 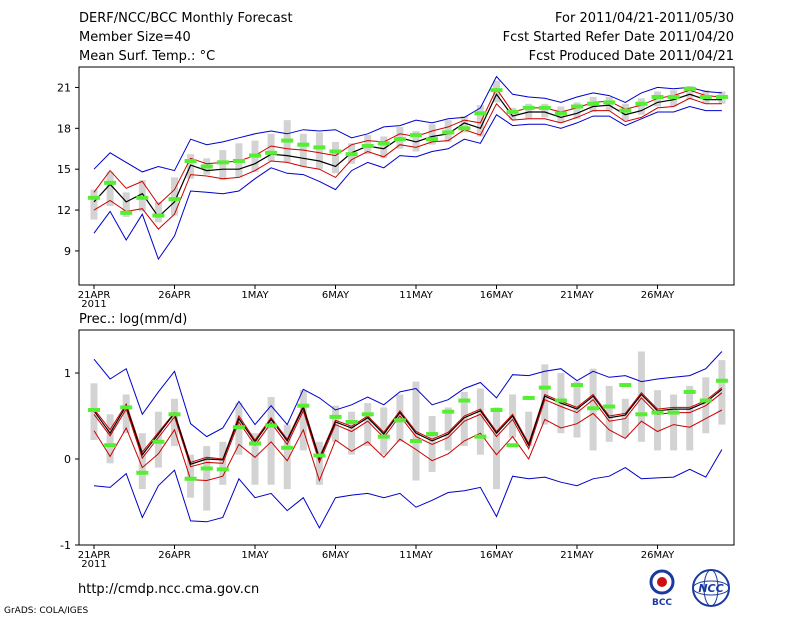 I want to click on y-tick-label: 15, so click(x=64, y=169).